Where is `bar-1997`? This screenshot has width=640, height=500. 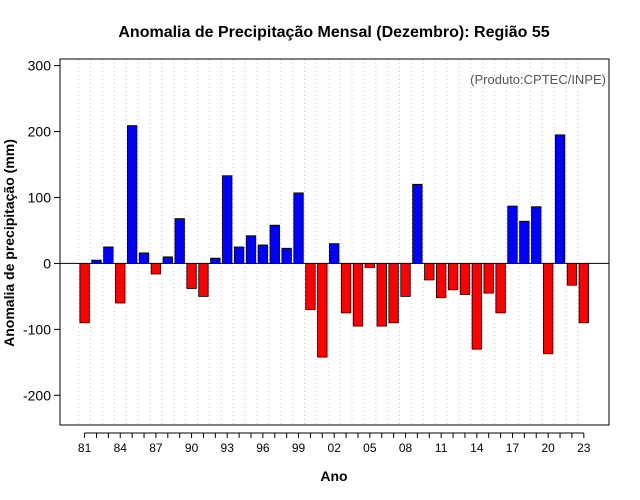
bar-1997 is located at coordinates (274, 244).